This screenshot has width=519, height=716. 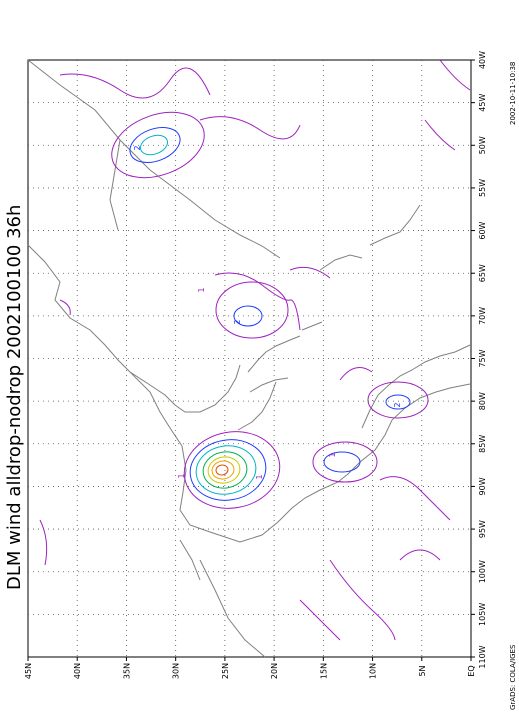 What do you see at coordinates (482, 529) in the screenshot?
I see `longitude-label: 95W` at bounding box center [482, 529].